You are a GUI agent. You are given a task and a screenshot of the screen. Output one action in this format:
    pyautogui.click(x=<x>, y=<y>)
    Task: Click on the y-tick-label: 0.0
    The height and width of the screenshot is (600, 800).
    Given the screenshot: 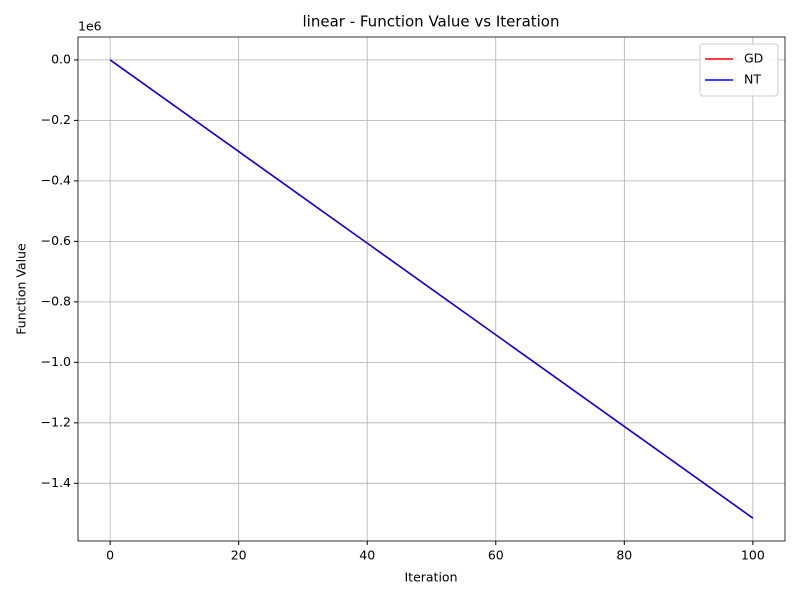 What is the action you would take?
    pyautogui.click(x=61, y=58)
    